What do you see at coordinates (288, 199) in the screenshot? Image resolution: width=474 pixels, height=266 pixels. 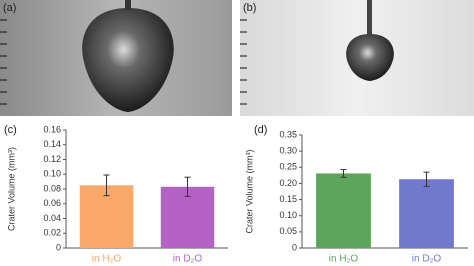 I see `y-tick-label: 0.15` at bounding box center [288, 199].